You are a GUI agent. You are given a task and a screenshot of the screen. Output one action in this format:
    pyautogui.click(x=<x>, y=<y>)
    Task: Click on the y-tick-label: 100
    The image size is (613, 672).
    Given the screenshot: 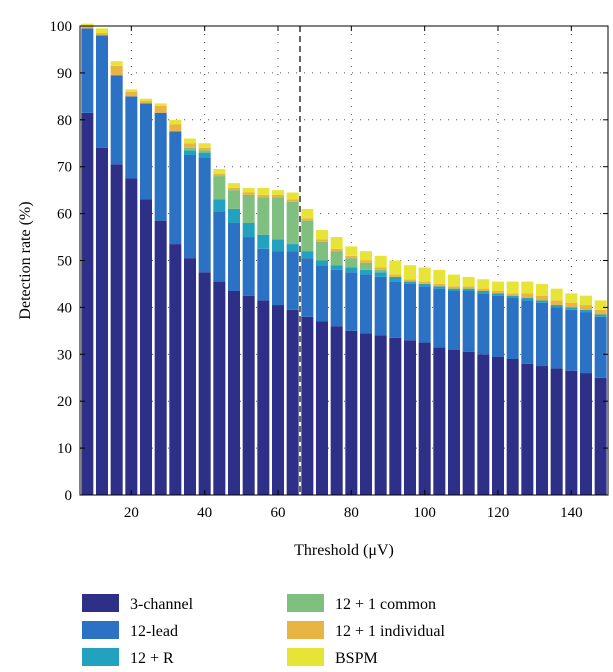 What is the action you would take?
    pyautogui.click(x=61, y=27)
    